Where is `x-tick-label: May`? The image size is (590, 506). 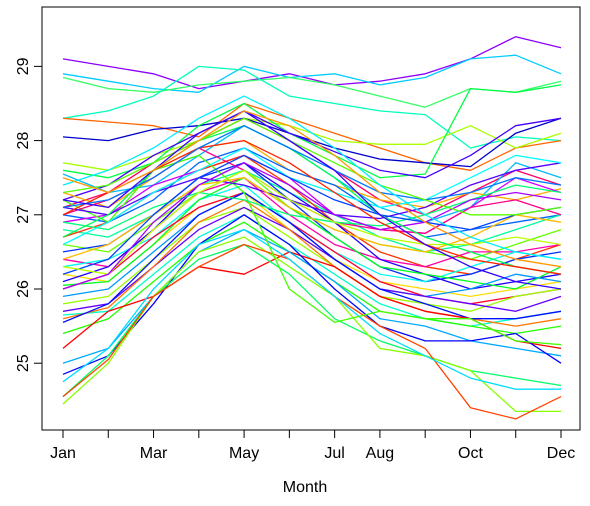
x-tick-label: May is located at coordinates (244, 453).